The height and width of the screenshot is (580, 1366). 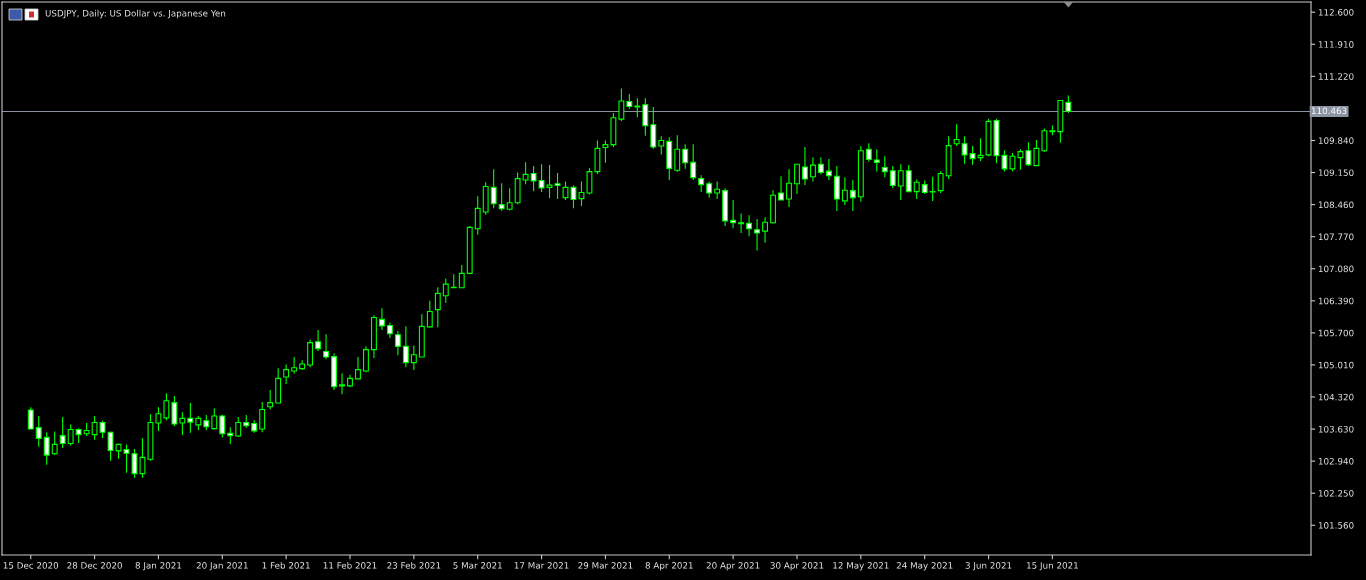 What do you see at coordinates (1336, 44) in the screenshot?
I see `y-tick-label: 111.910` at bounding box center [1336, 44].